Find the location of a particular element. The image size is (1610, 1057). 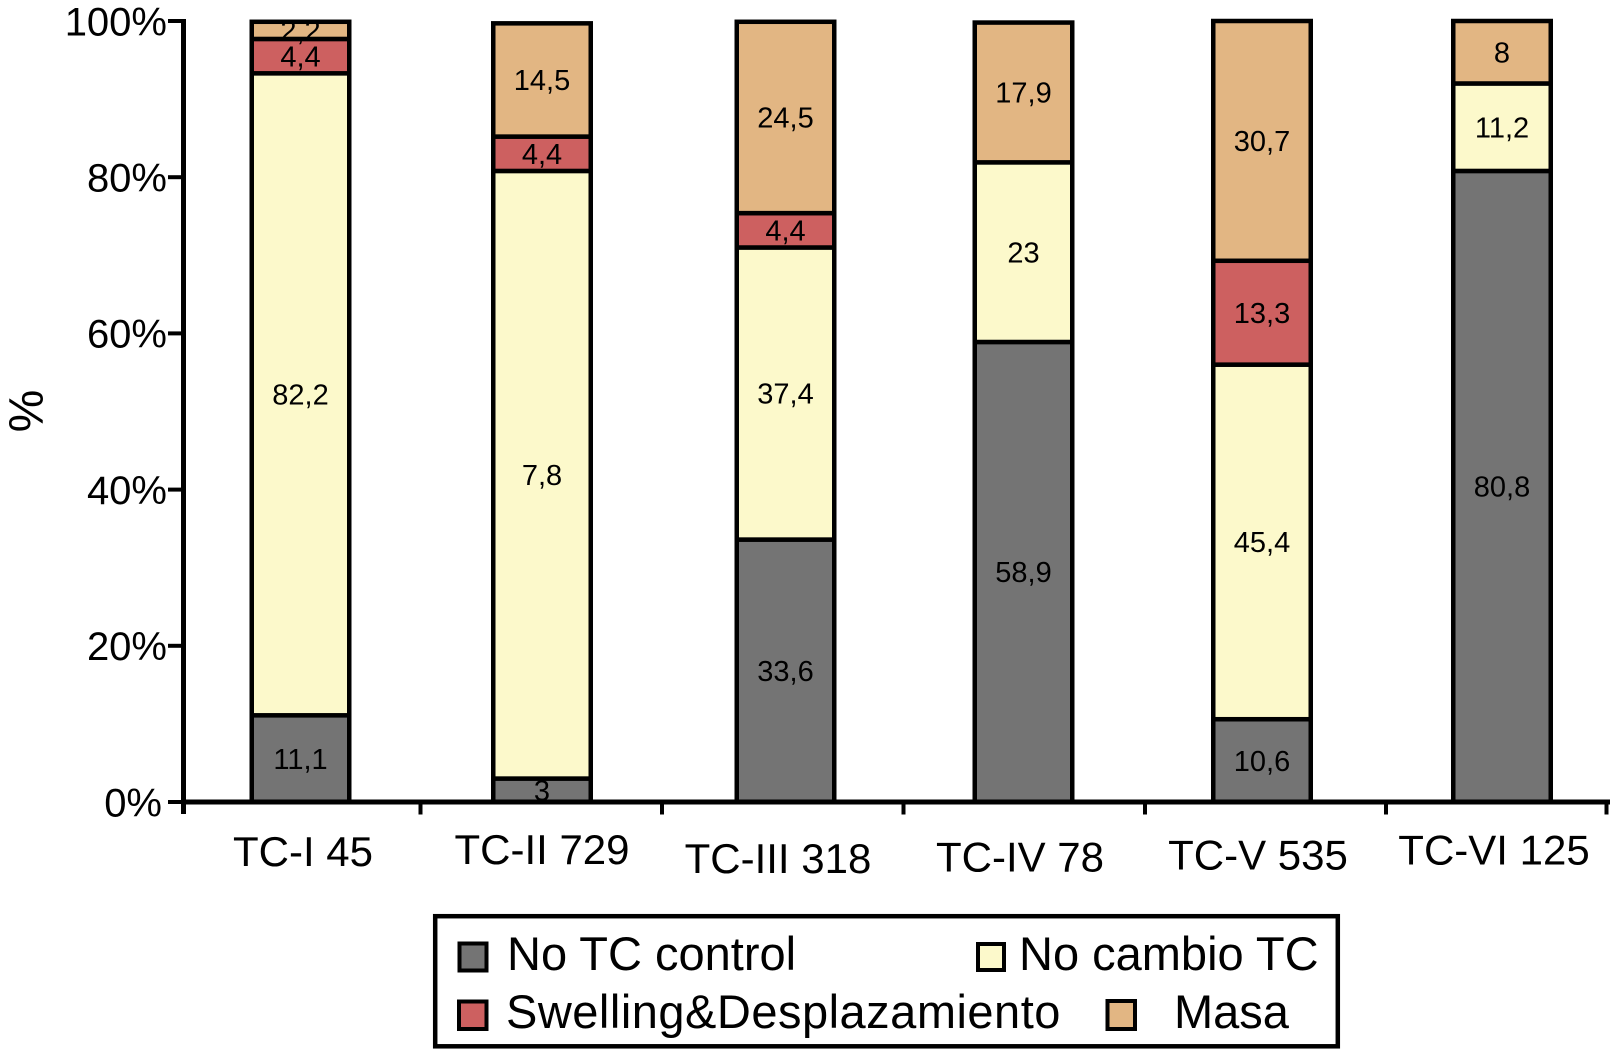

svg-text: 13,3 is located at coordinates (1262, 314).